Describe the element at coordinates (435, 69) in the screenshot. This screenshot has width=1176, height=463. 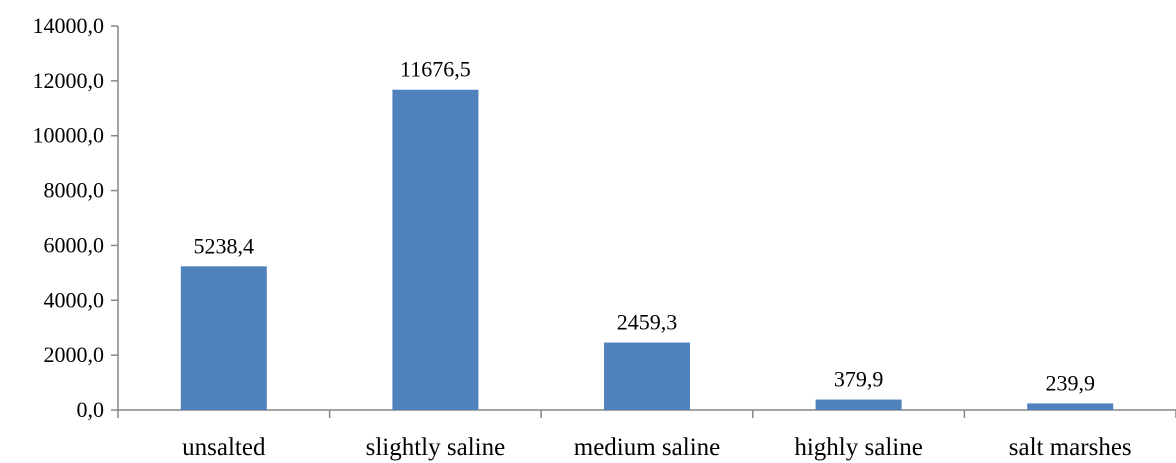
I see `data-label: 11676,5` at that location.